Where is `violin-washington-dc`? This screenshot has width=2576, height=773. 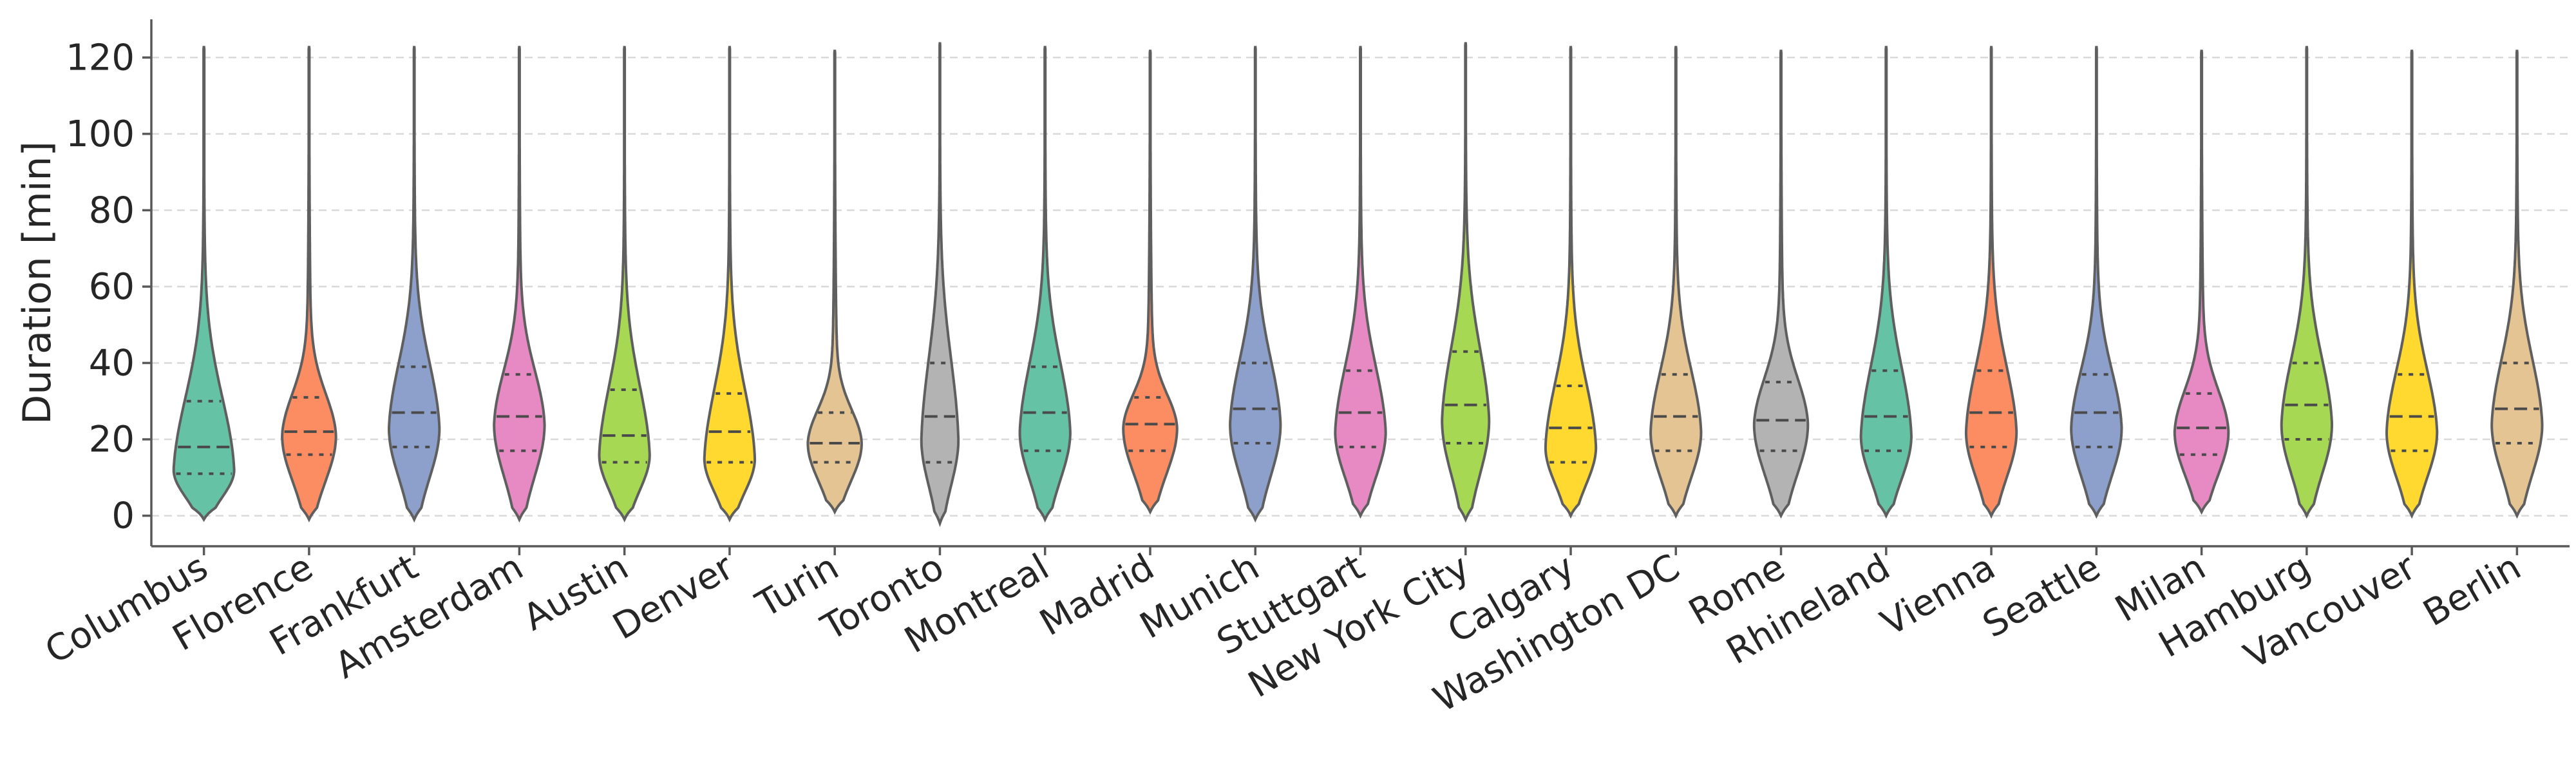
violin-washington-dc is located at coordinates (1676, 282).